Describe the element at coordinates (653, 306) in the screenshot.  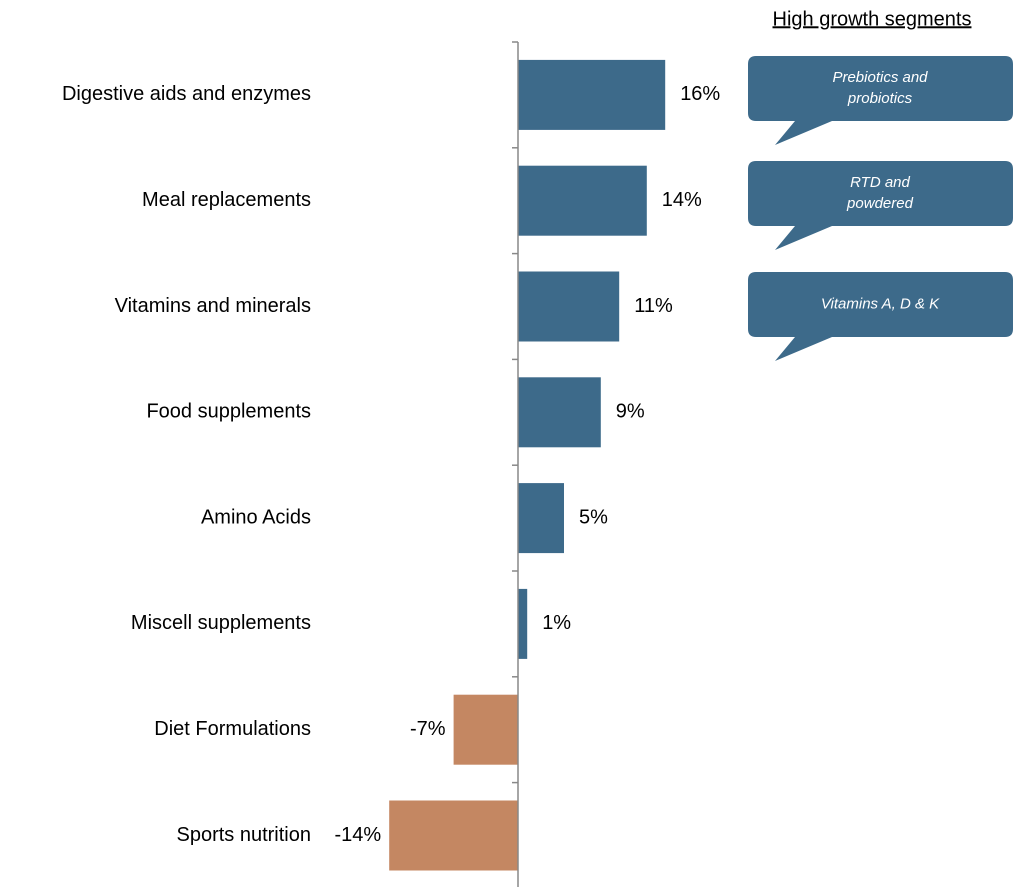
I see `value-label: 11%` at that location.